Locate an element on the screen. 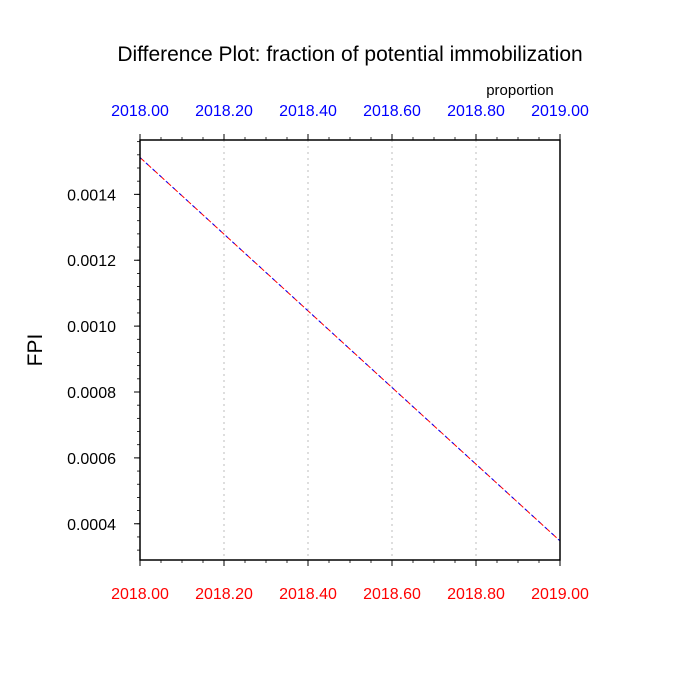 This screenshot has height=700, width=700. y-axis-label: FPI is located at coordinates (35, 350).